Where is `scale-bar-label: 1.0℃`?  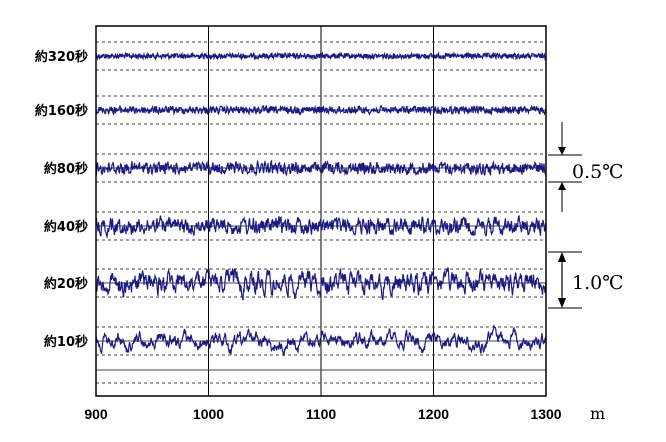 scale-bar-label: 1.0℃ is located at coordinates (597, 283).